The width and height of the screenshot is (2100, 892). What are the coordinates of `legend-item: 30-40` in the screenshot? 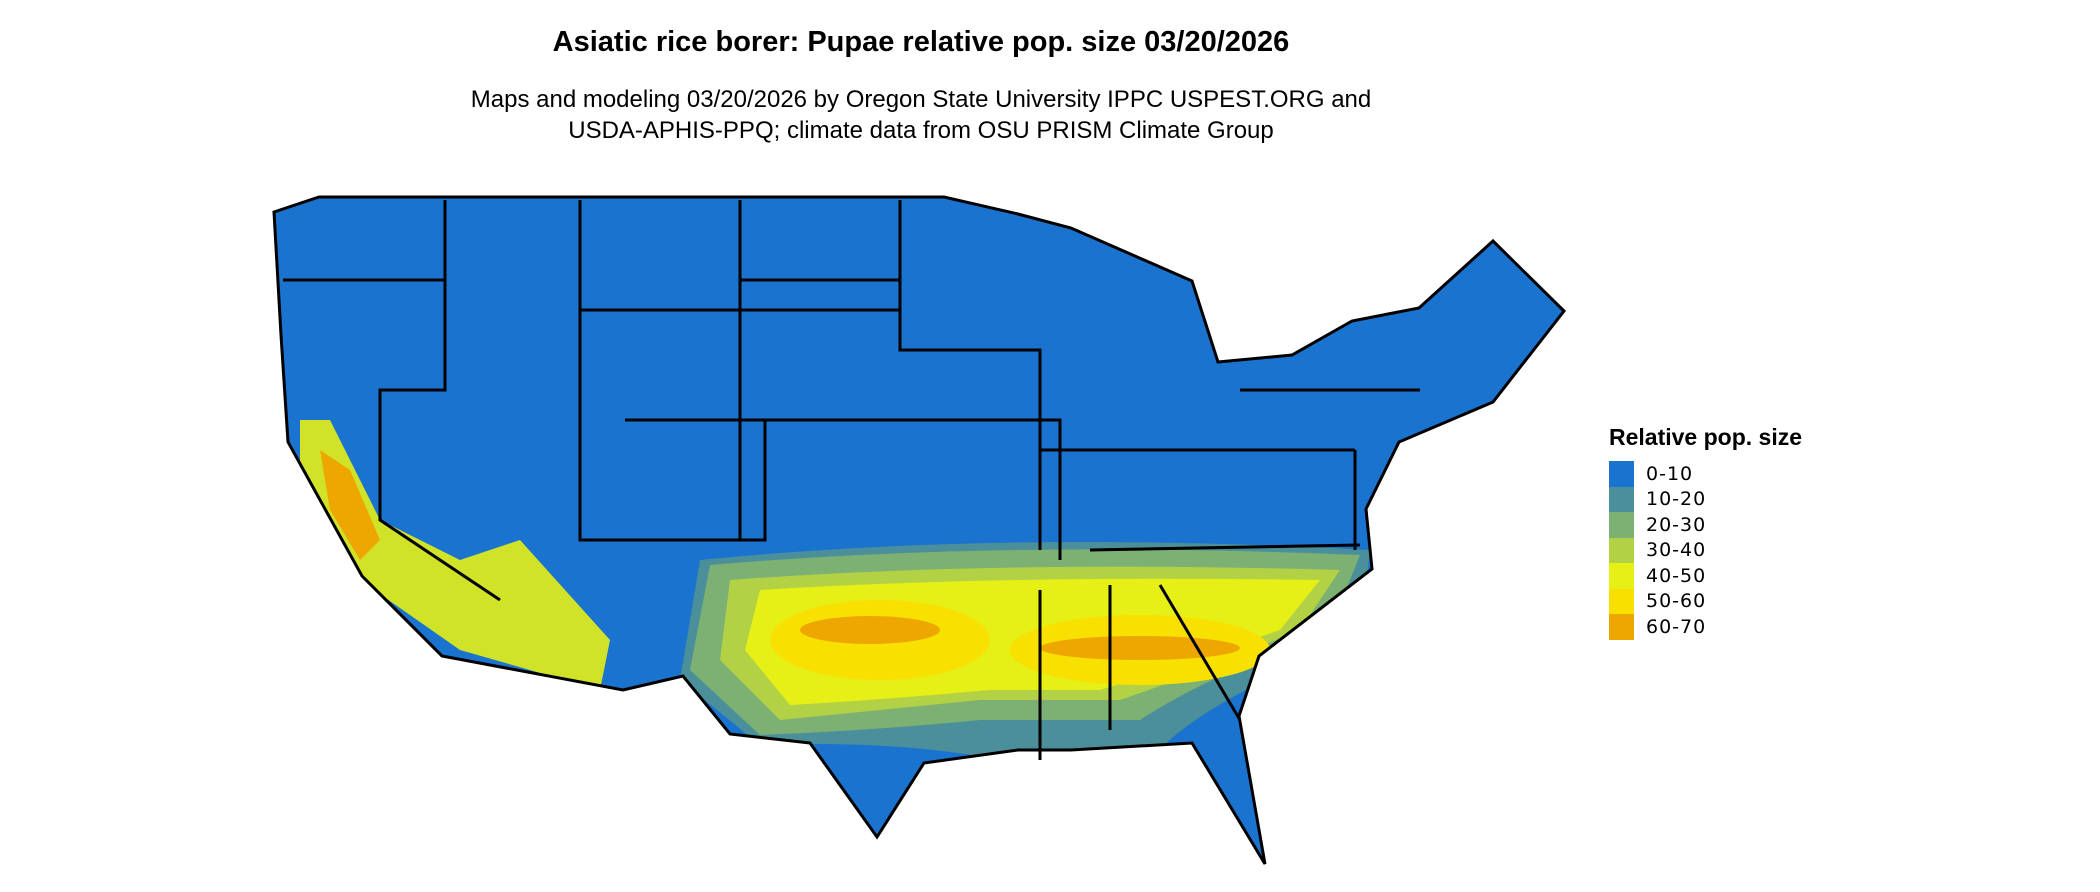 It's located at (1705, 550).